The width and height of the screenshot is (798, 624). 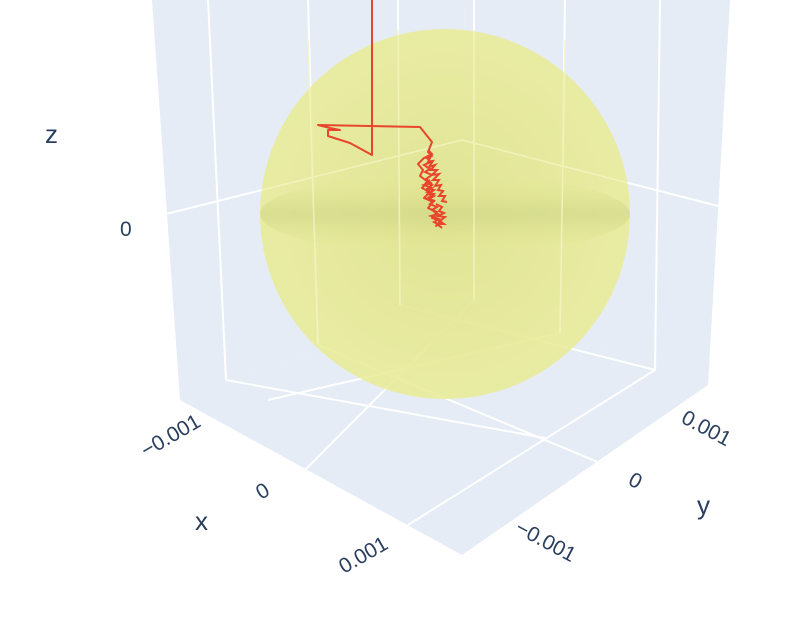 What do you see at coordinates (126, 229) in the screenshot?
I see `z-tick-label: 0` at bounding box center [126, 229].